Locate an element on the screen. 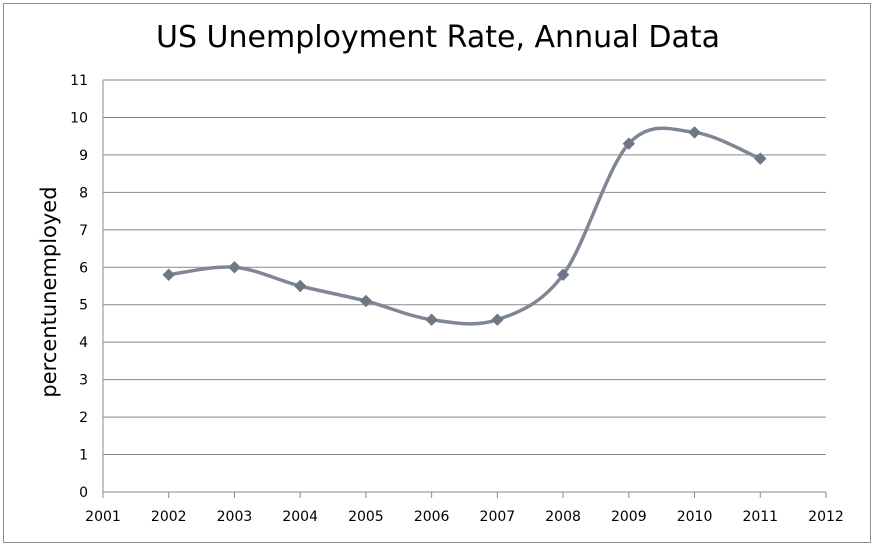 The width and height of the screenshot is (877, 549). y-tick-labels: 0 1 2 3 4 5 6 7 8 9 10 11 is located at coordinates (79, 287).